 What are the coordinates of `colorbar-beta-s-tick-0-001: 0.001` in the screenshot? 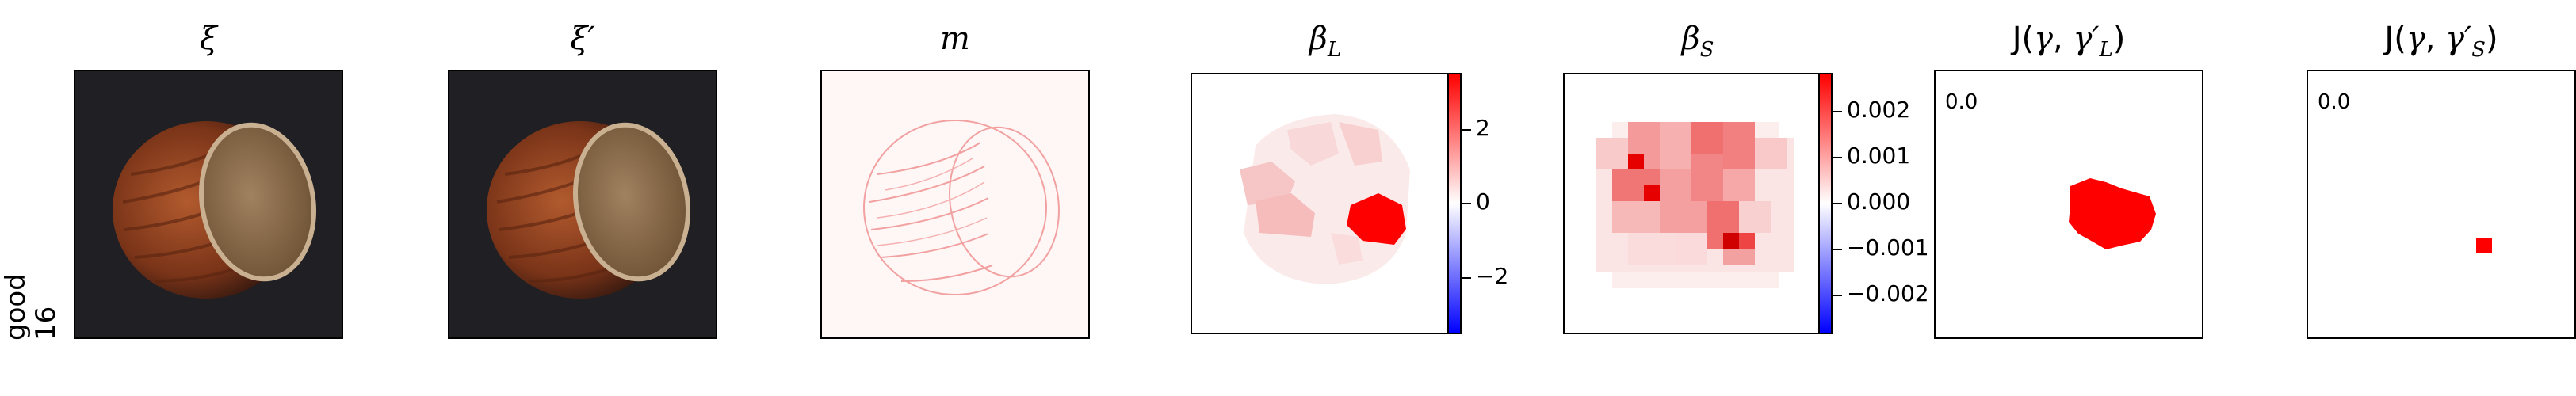 It's located at (1879, 156).